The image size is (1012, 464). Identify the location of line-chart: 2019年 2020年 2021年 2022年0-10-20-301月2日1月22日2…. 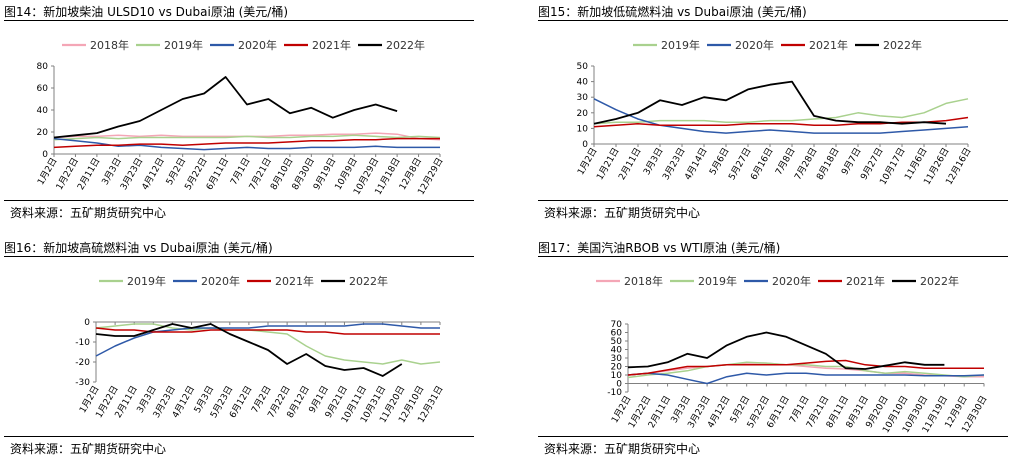
(260, 349).